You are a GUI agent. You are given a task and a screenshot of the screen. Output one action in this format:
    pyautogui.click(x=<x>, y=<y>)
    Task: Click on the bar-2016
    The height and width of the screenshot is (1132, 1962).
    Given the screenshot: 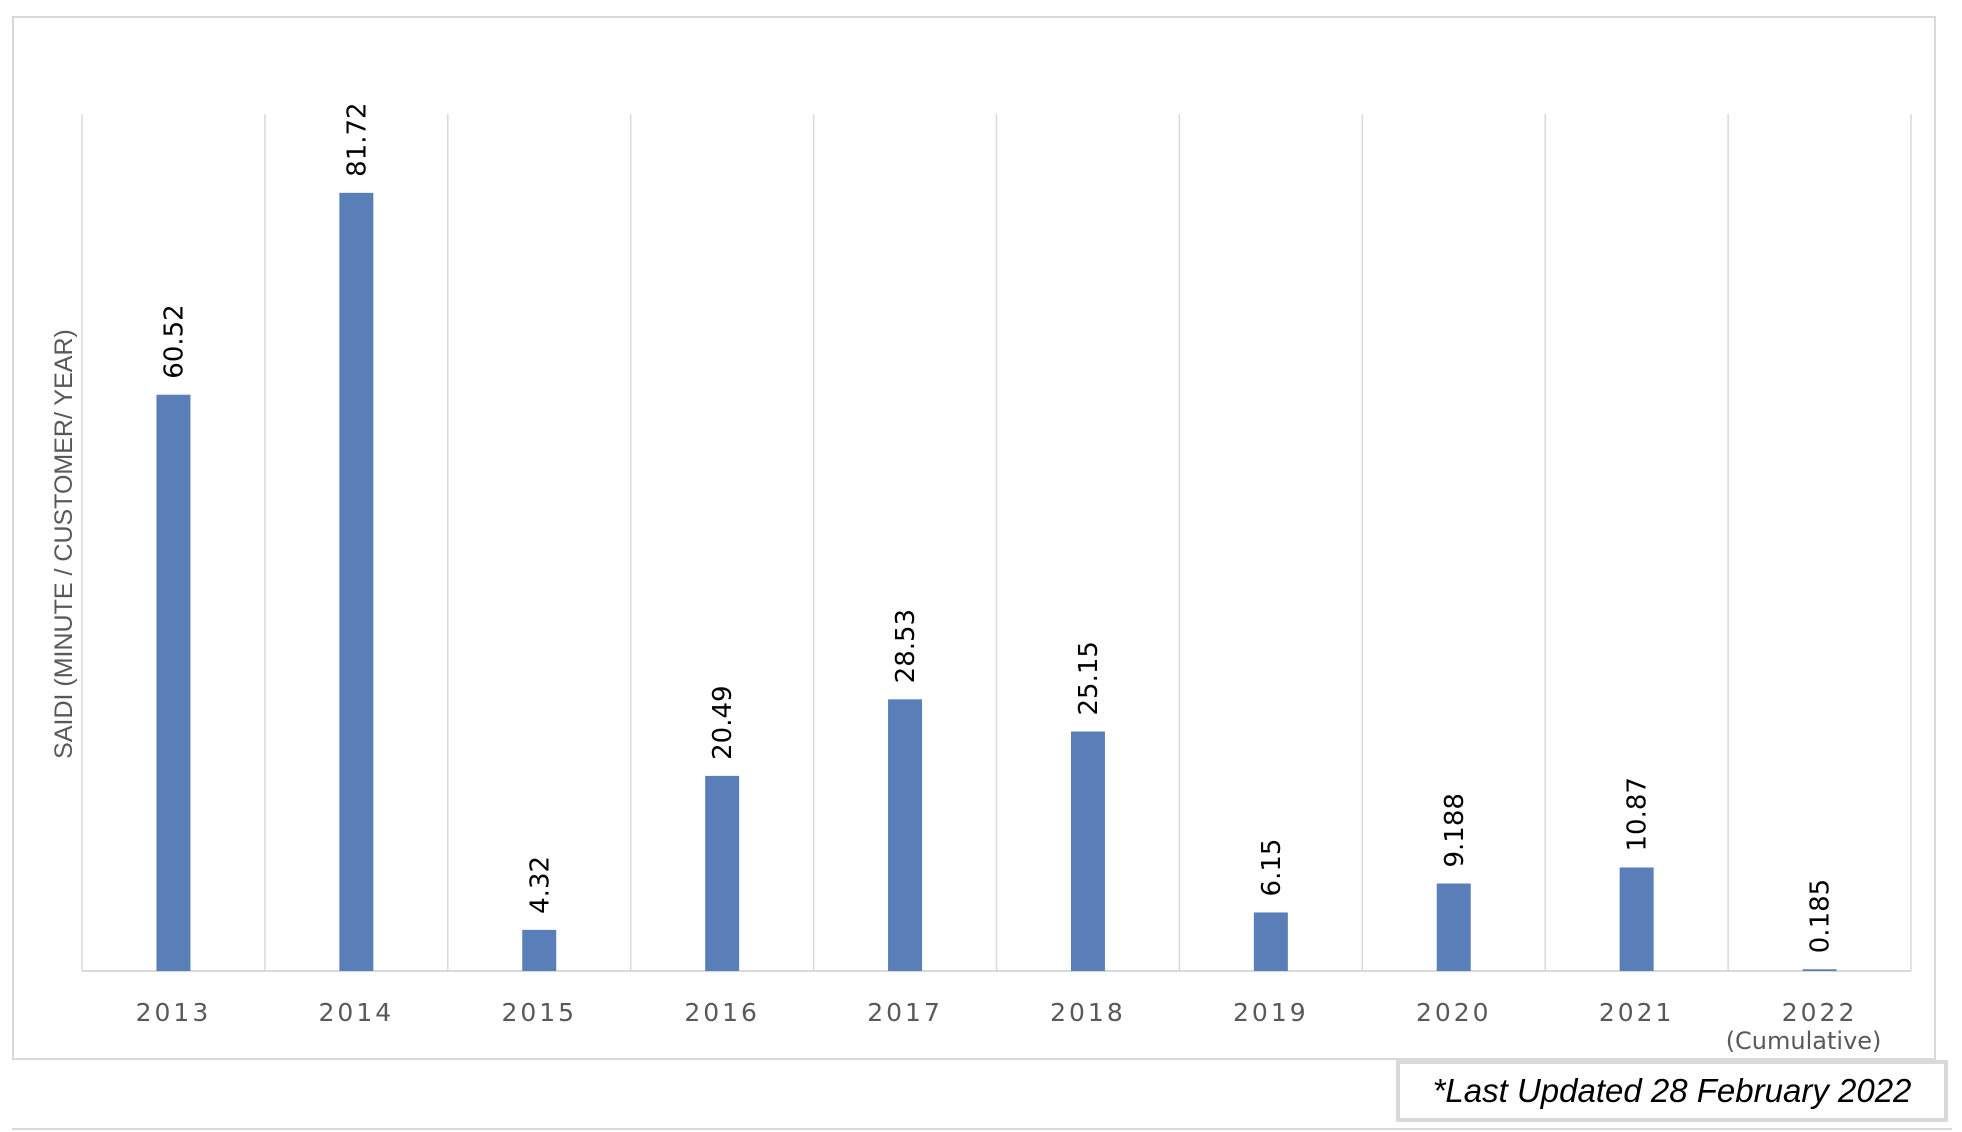 What is the action you would take?
    pyautogui.click(x=722, y=873)
    